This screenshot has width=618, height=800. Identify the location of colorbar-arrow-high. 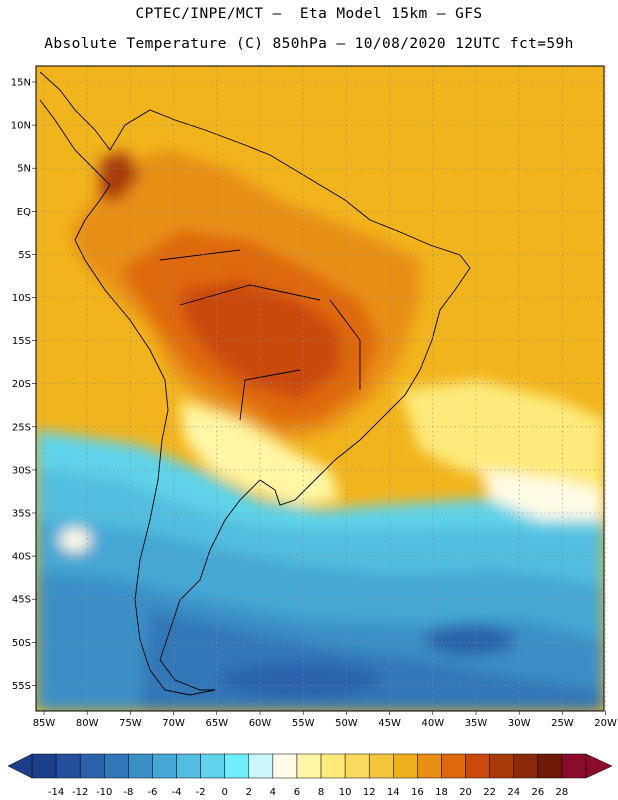
(599, 766).